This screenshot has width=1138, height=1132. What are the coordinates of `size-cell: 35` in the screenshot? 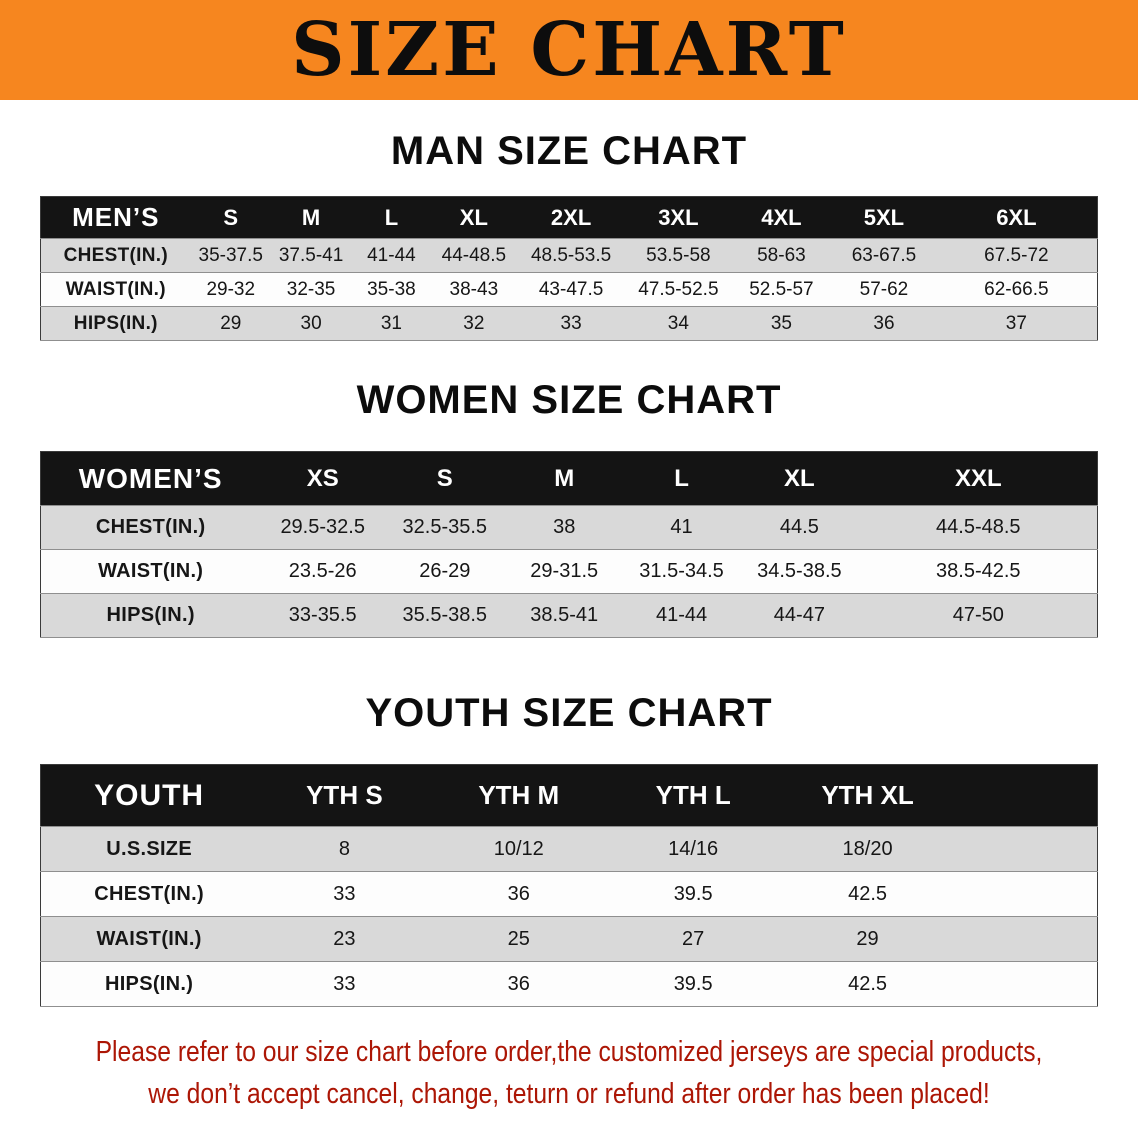 It's located at (781, 323).